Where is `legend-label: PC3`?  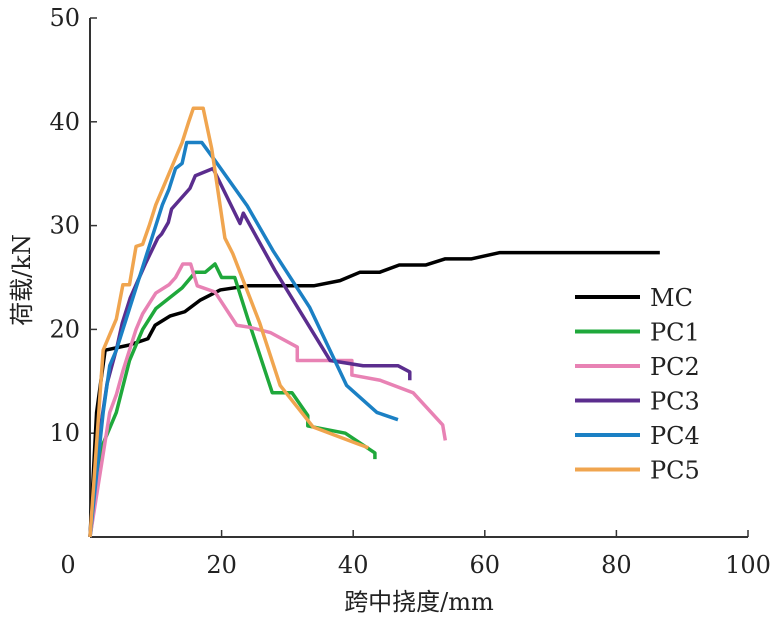 legend-label: PC3 is located at coordinates (675, 402).